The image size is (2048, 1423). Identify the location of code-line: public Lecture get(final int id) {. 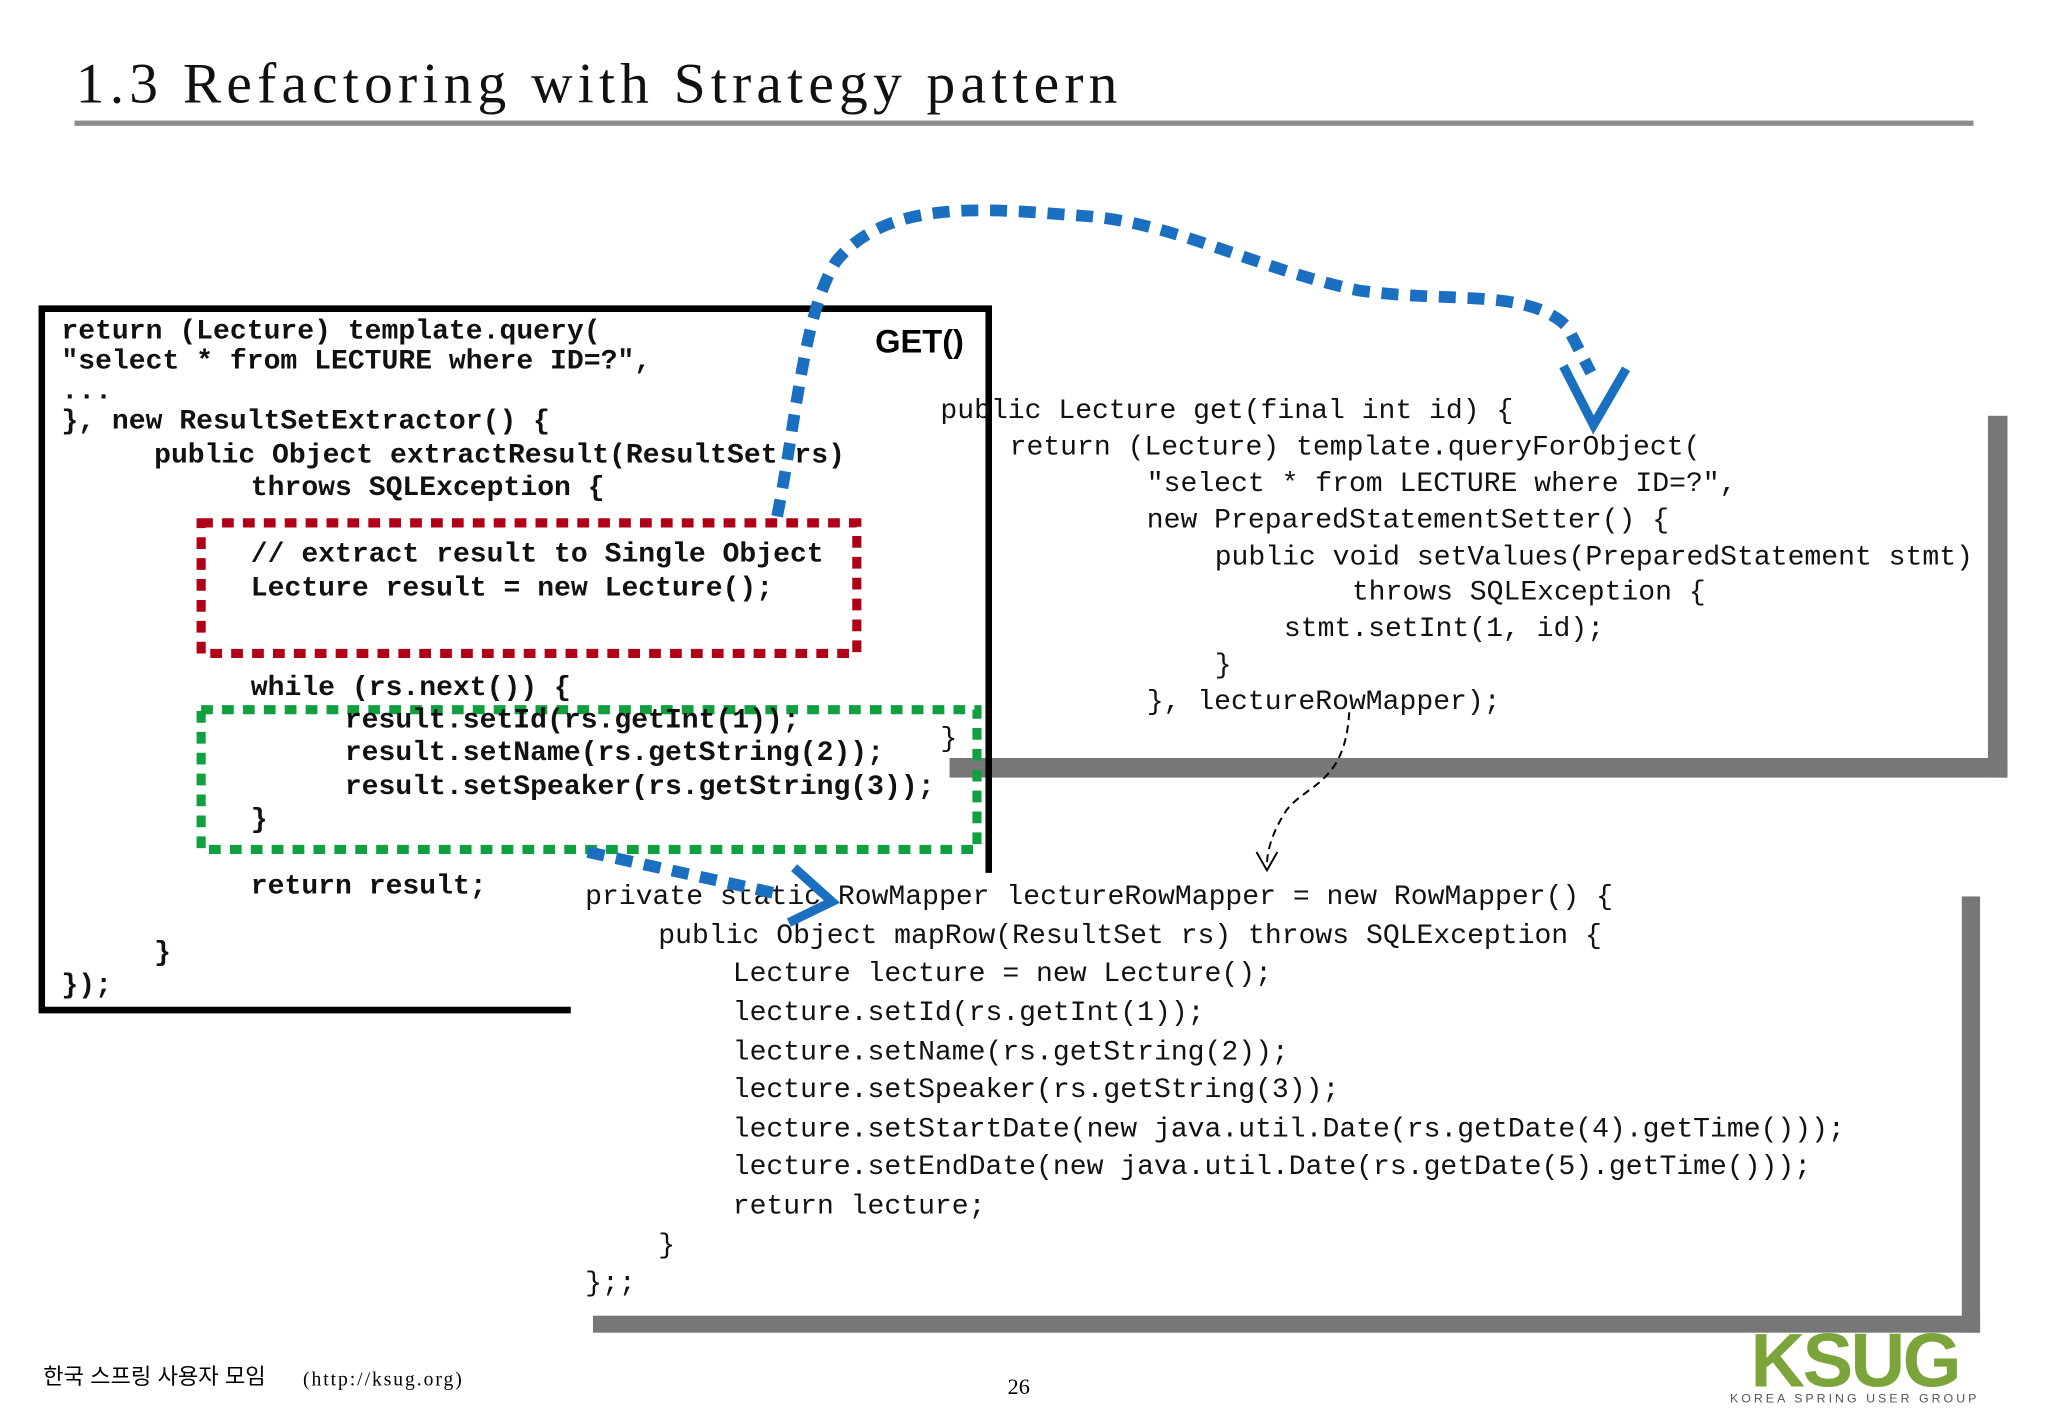
(1226, 411).